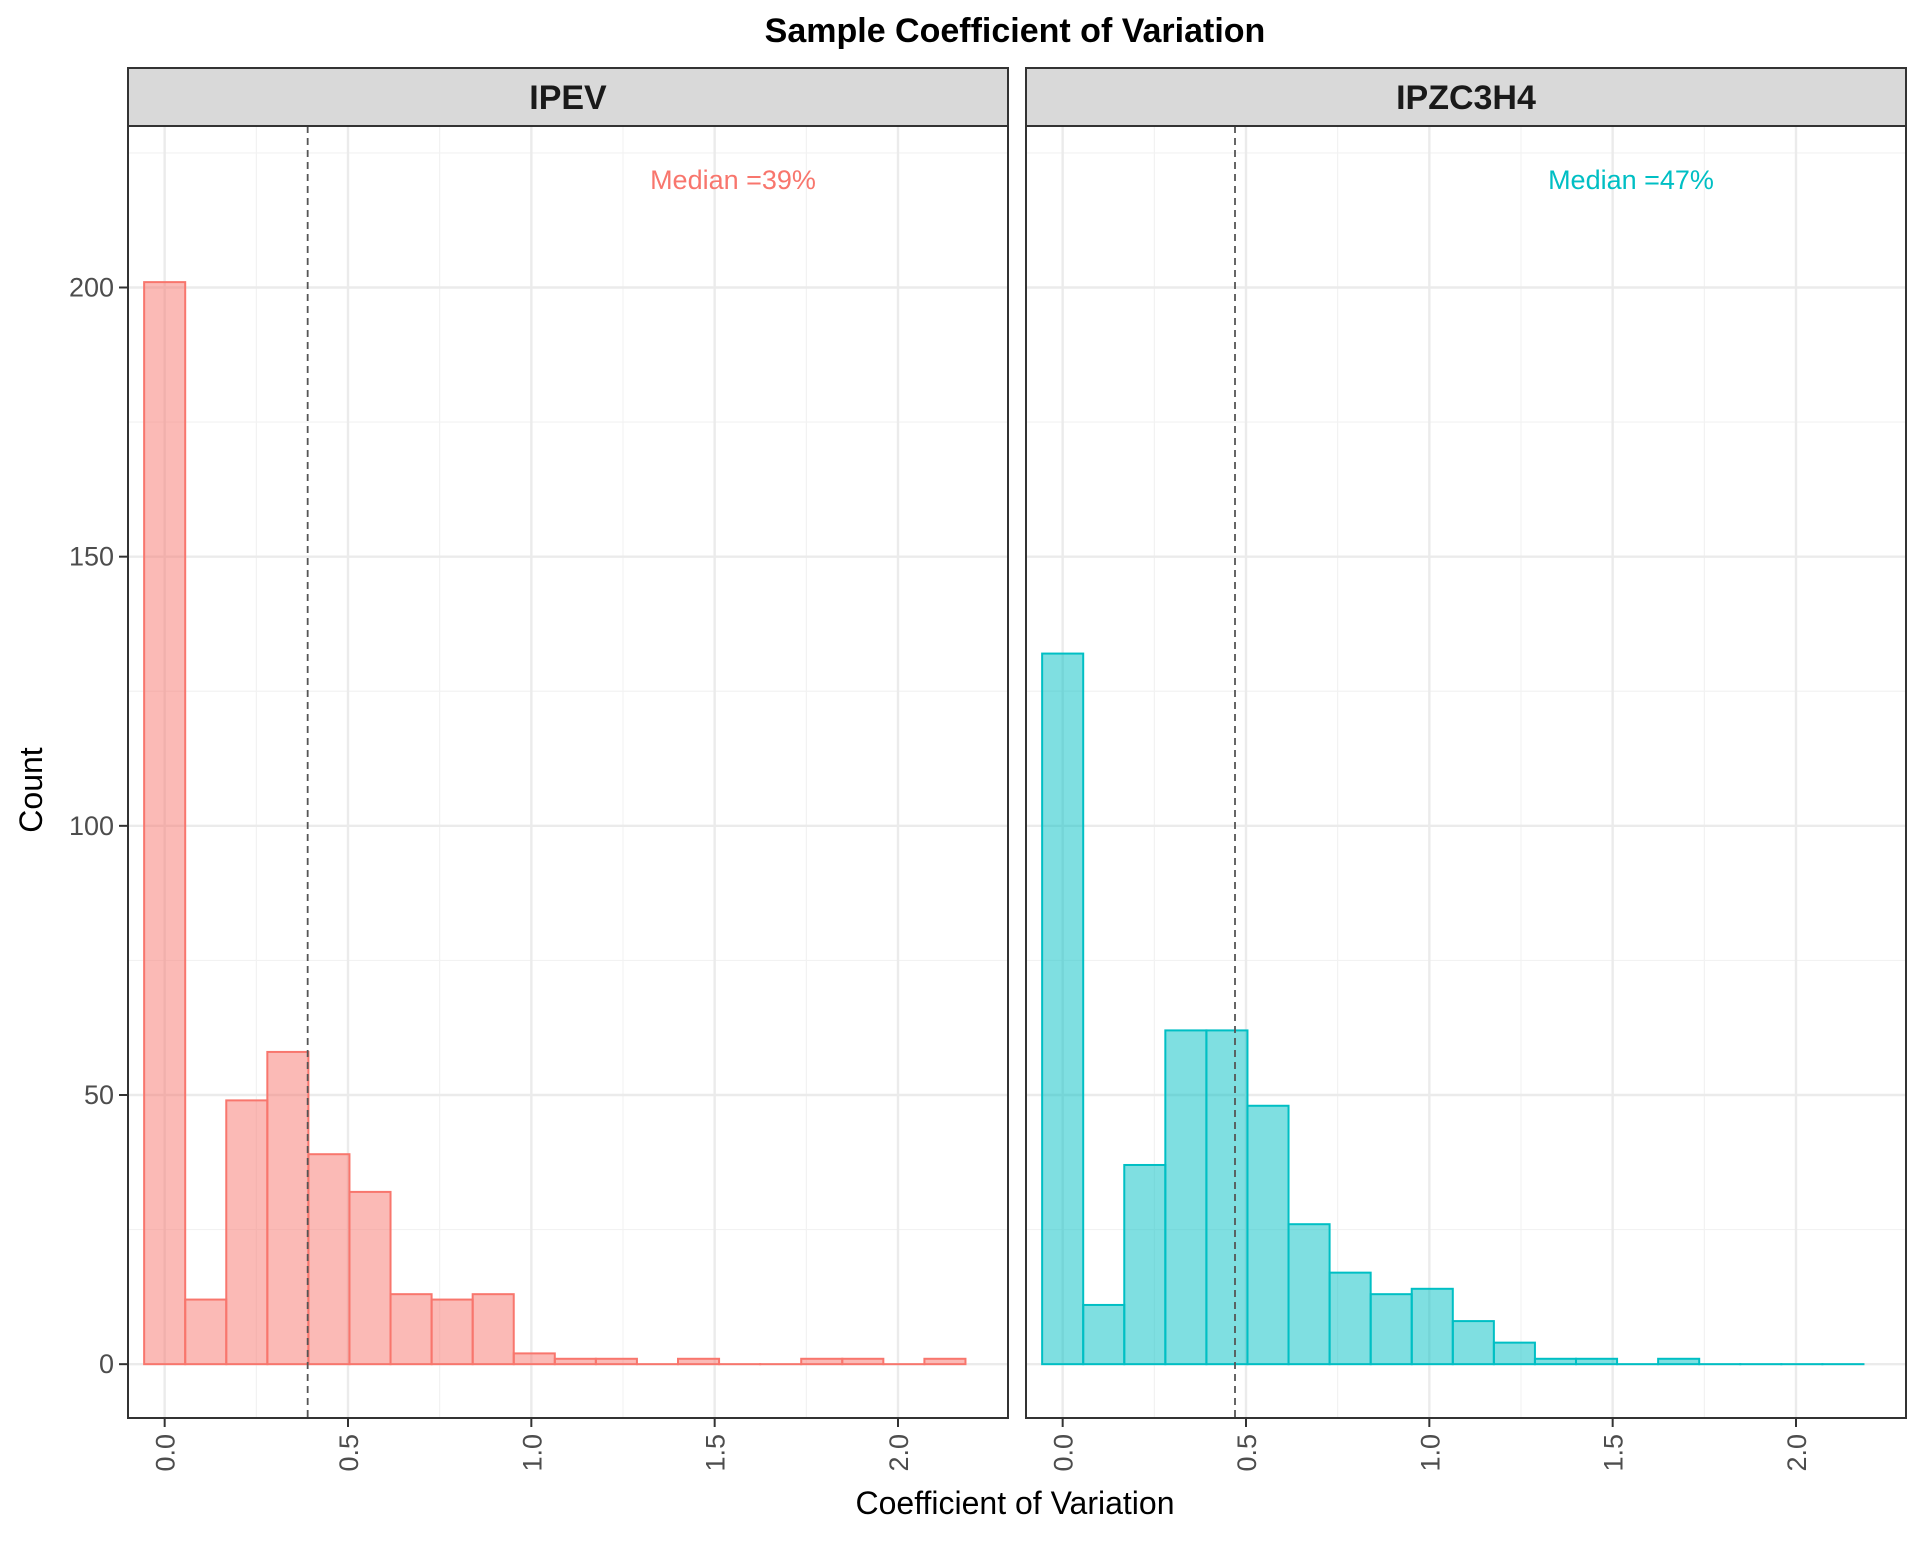 The width and height of the screenshot is (1920, 1541). Describe the element at coordinates (568, 98) in the screenshot. I see `facet-strip-label: IPEV` at that location.